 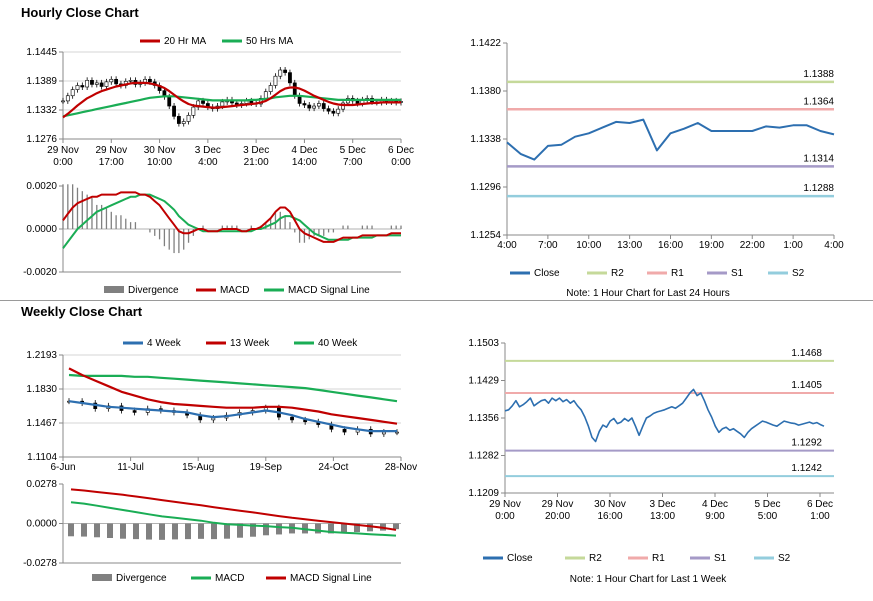 I want to click on hourly-macd-y-tick-label: 0.0020, so click(x=41, y=186).